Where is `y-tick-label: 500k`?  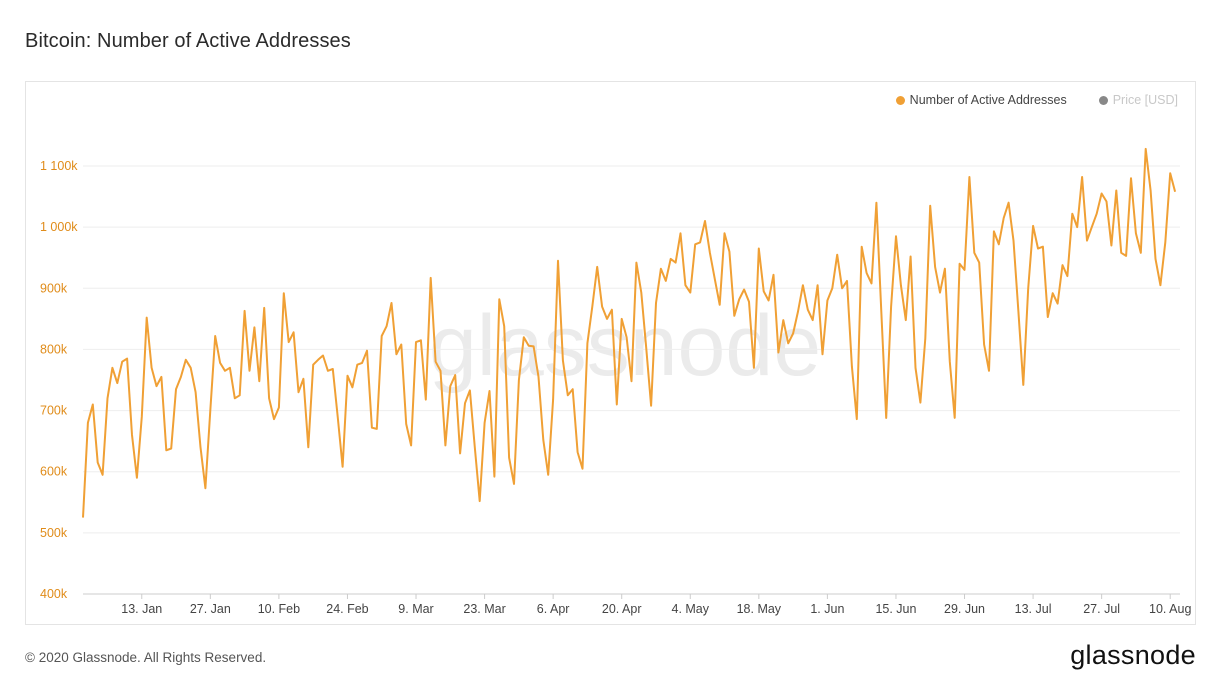
y-tick-label: 500k is located at coordinates (54, 533).